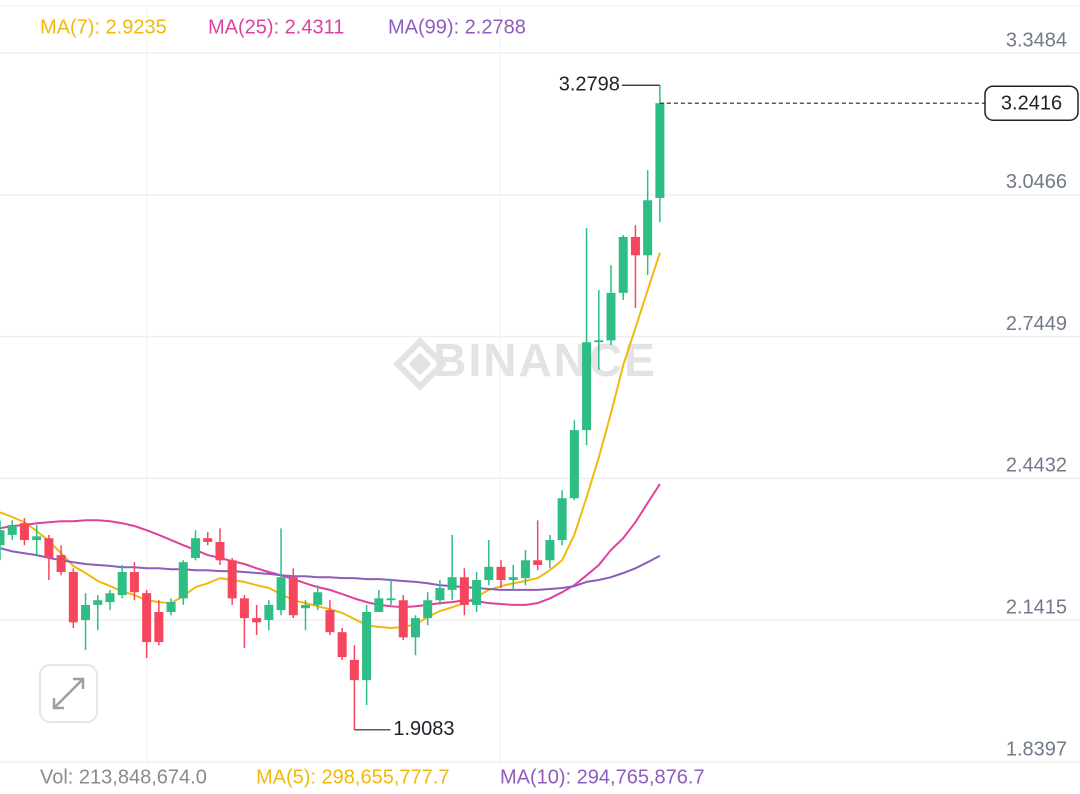 This screenshot has height=794, width=1080. What do you see at coordinates (103, 27) in the screenshot?
I see `legend-entry: MA(7): 2.9235` at bounding box center [103, 27].